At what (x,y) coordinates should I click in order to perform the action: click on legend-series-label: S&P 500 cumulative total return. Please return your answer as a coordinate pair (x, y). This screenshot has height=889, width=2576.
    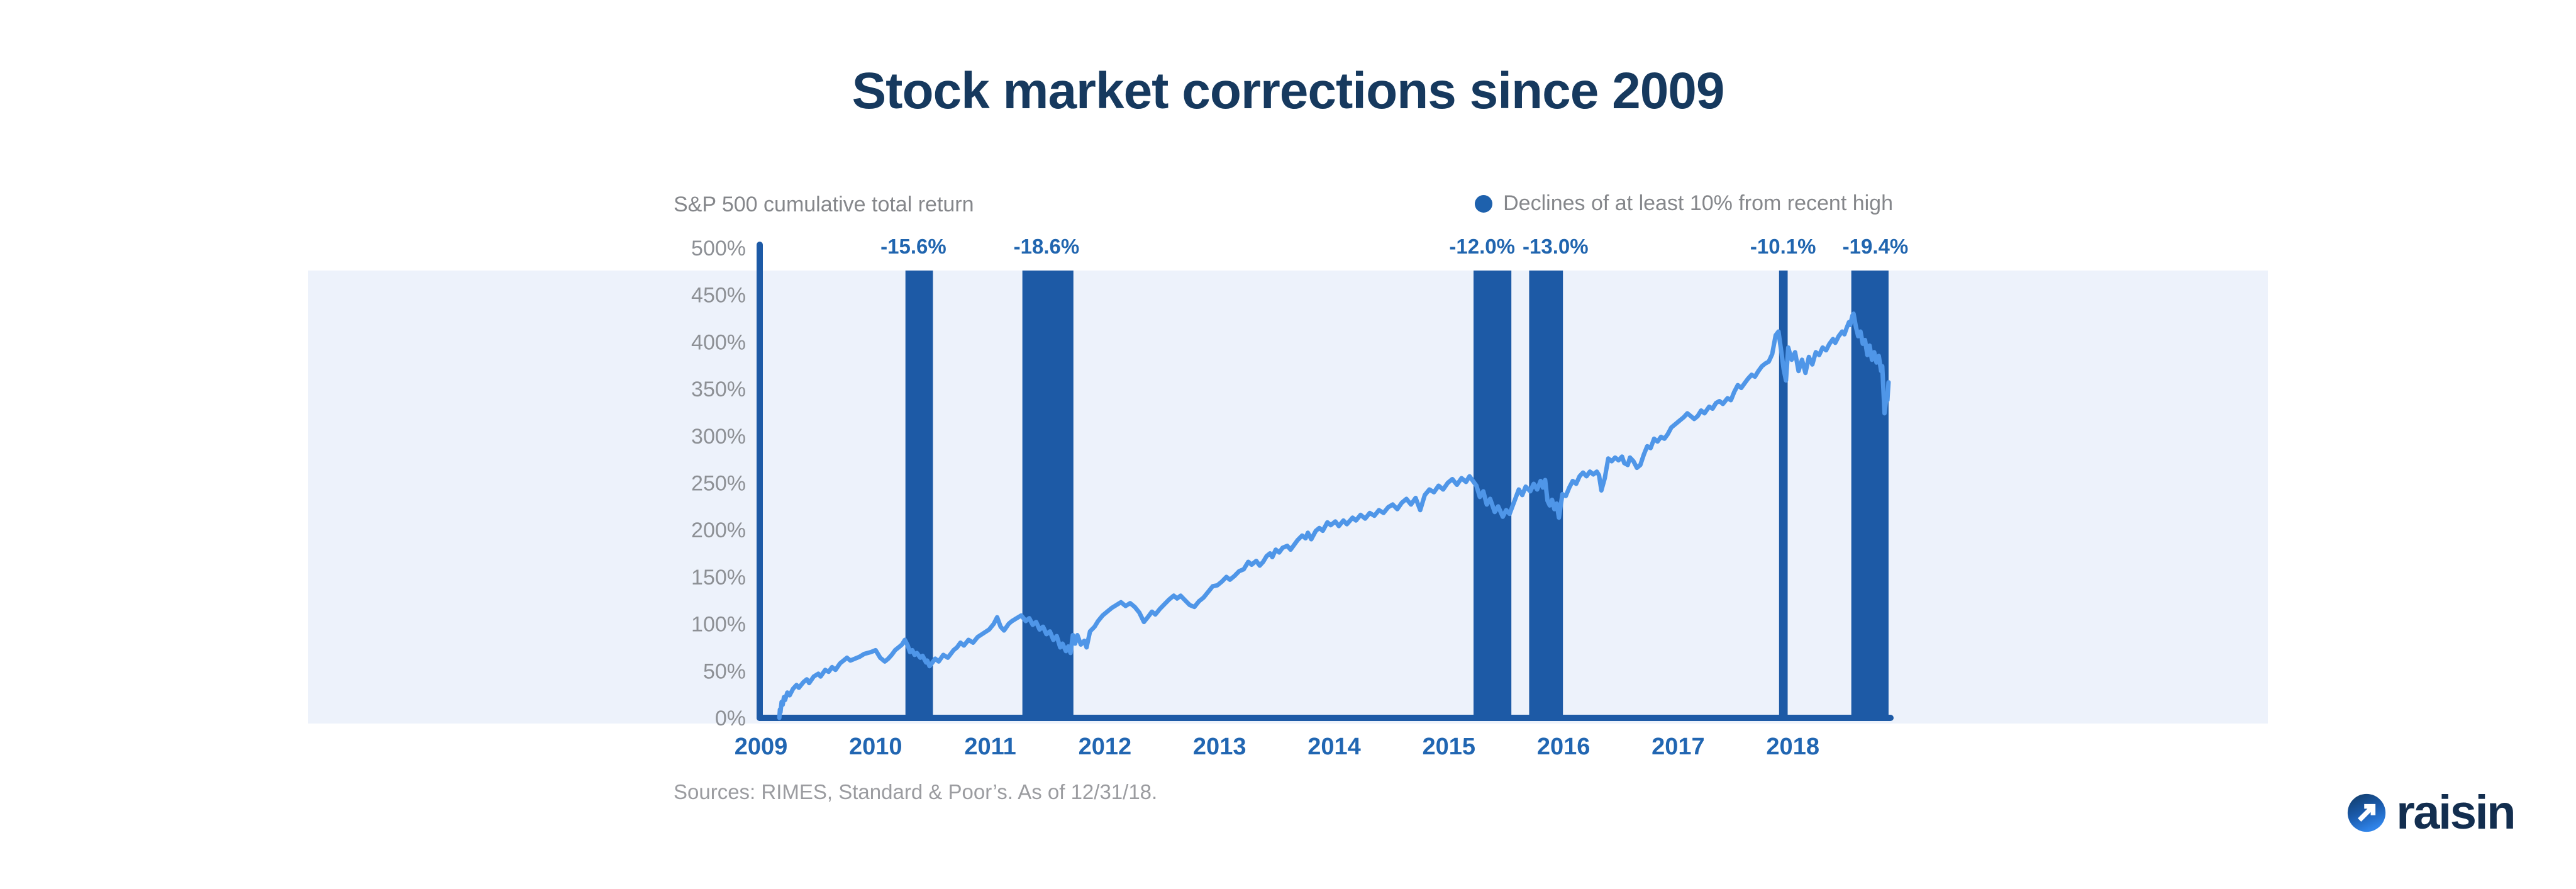
    Looking at the image, I should click on (824, 204).